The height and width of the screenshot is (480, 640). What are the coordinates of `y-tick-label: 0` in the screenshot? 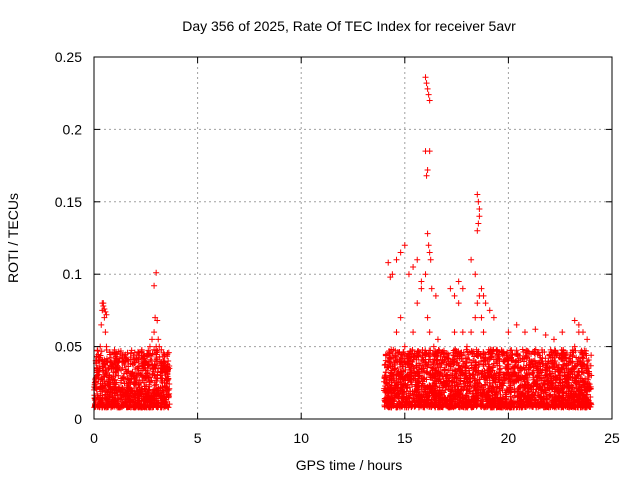 It's located at (78, 419).